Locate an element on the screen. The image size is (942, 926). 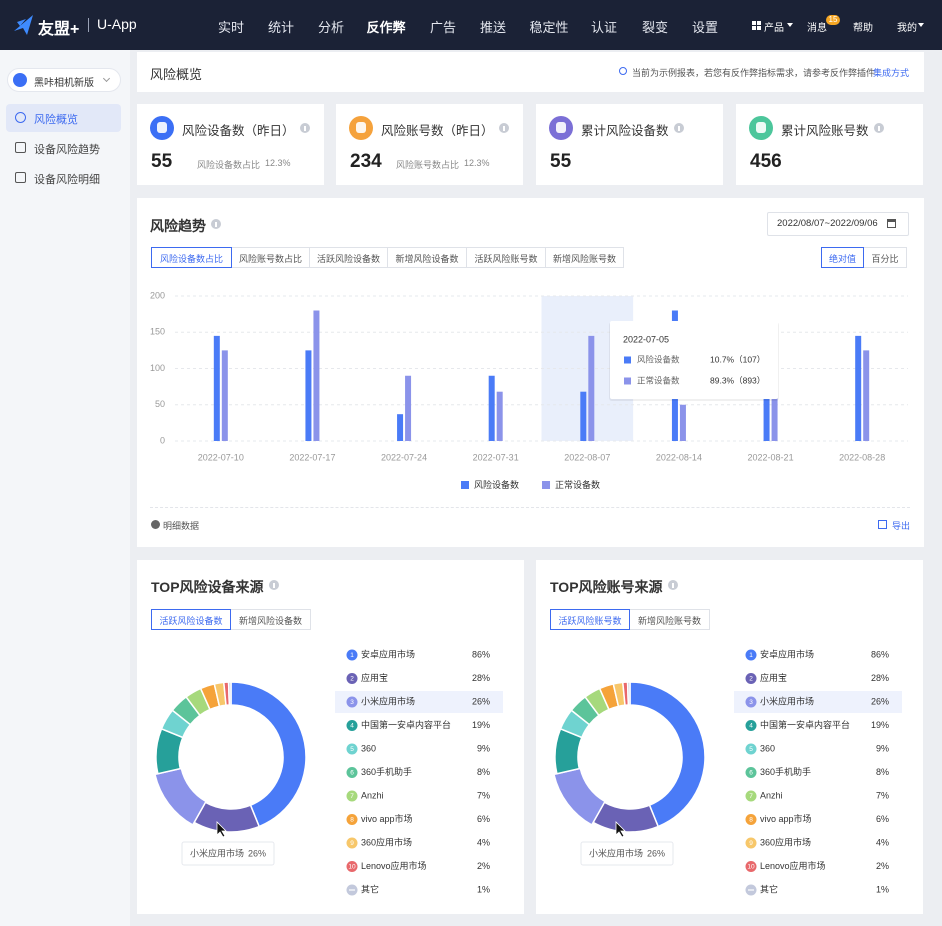
chart-title: TOP风险账号来源 is located at coordinates (606, 587).